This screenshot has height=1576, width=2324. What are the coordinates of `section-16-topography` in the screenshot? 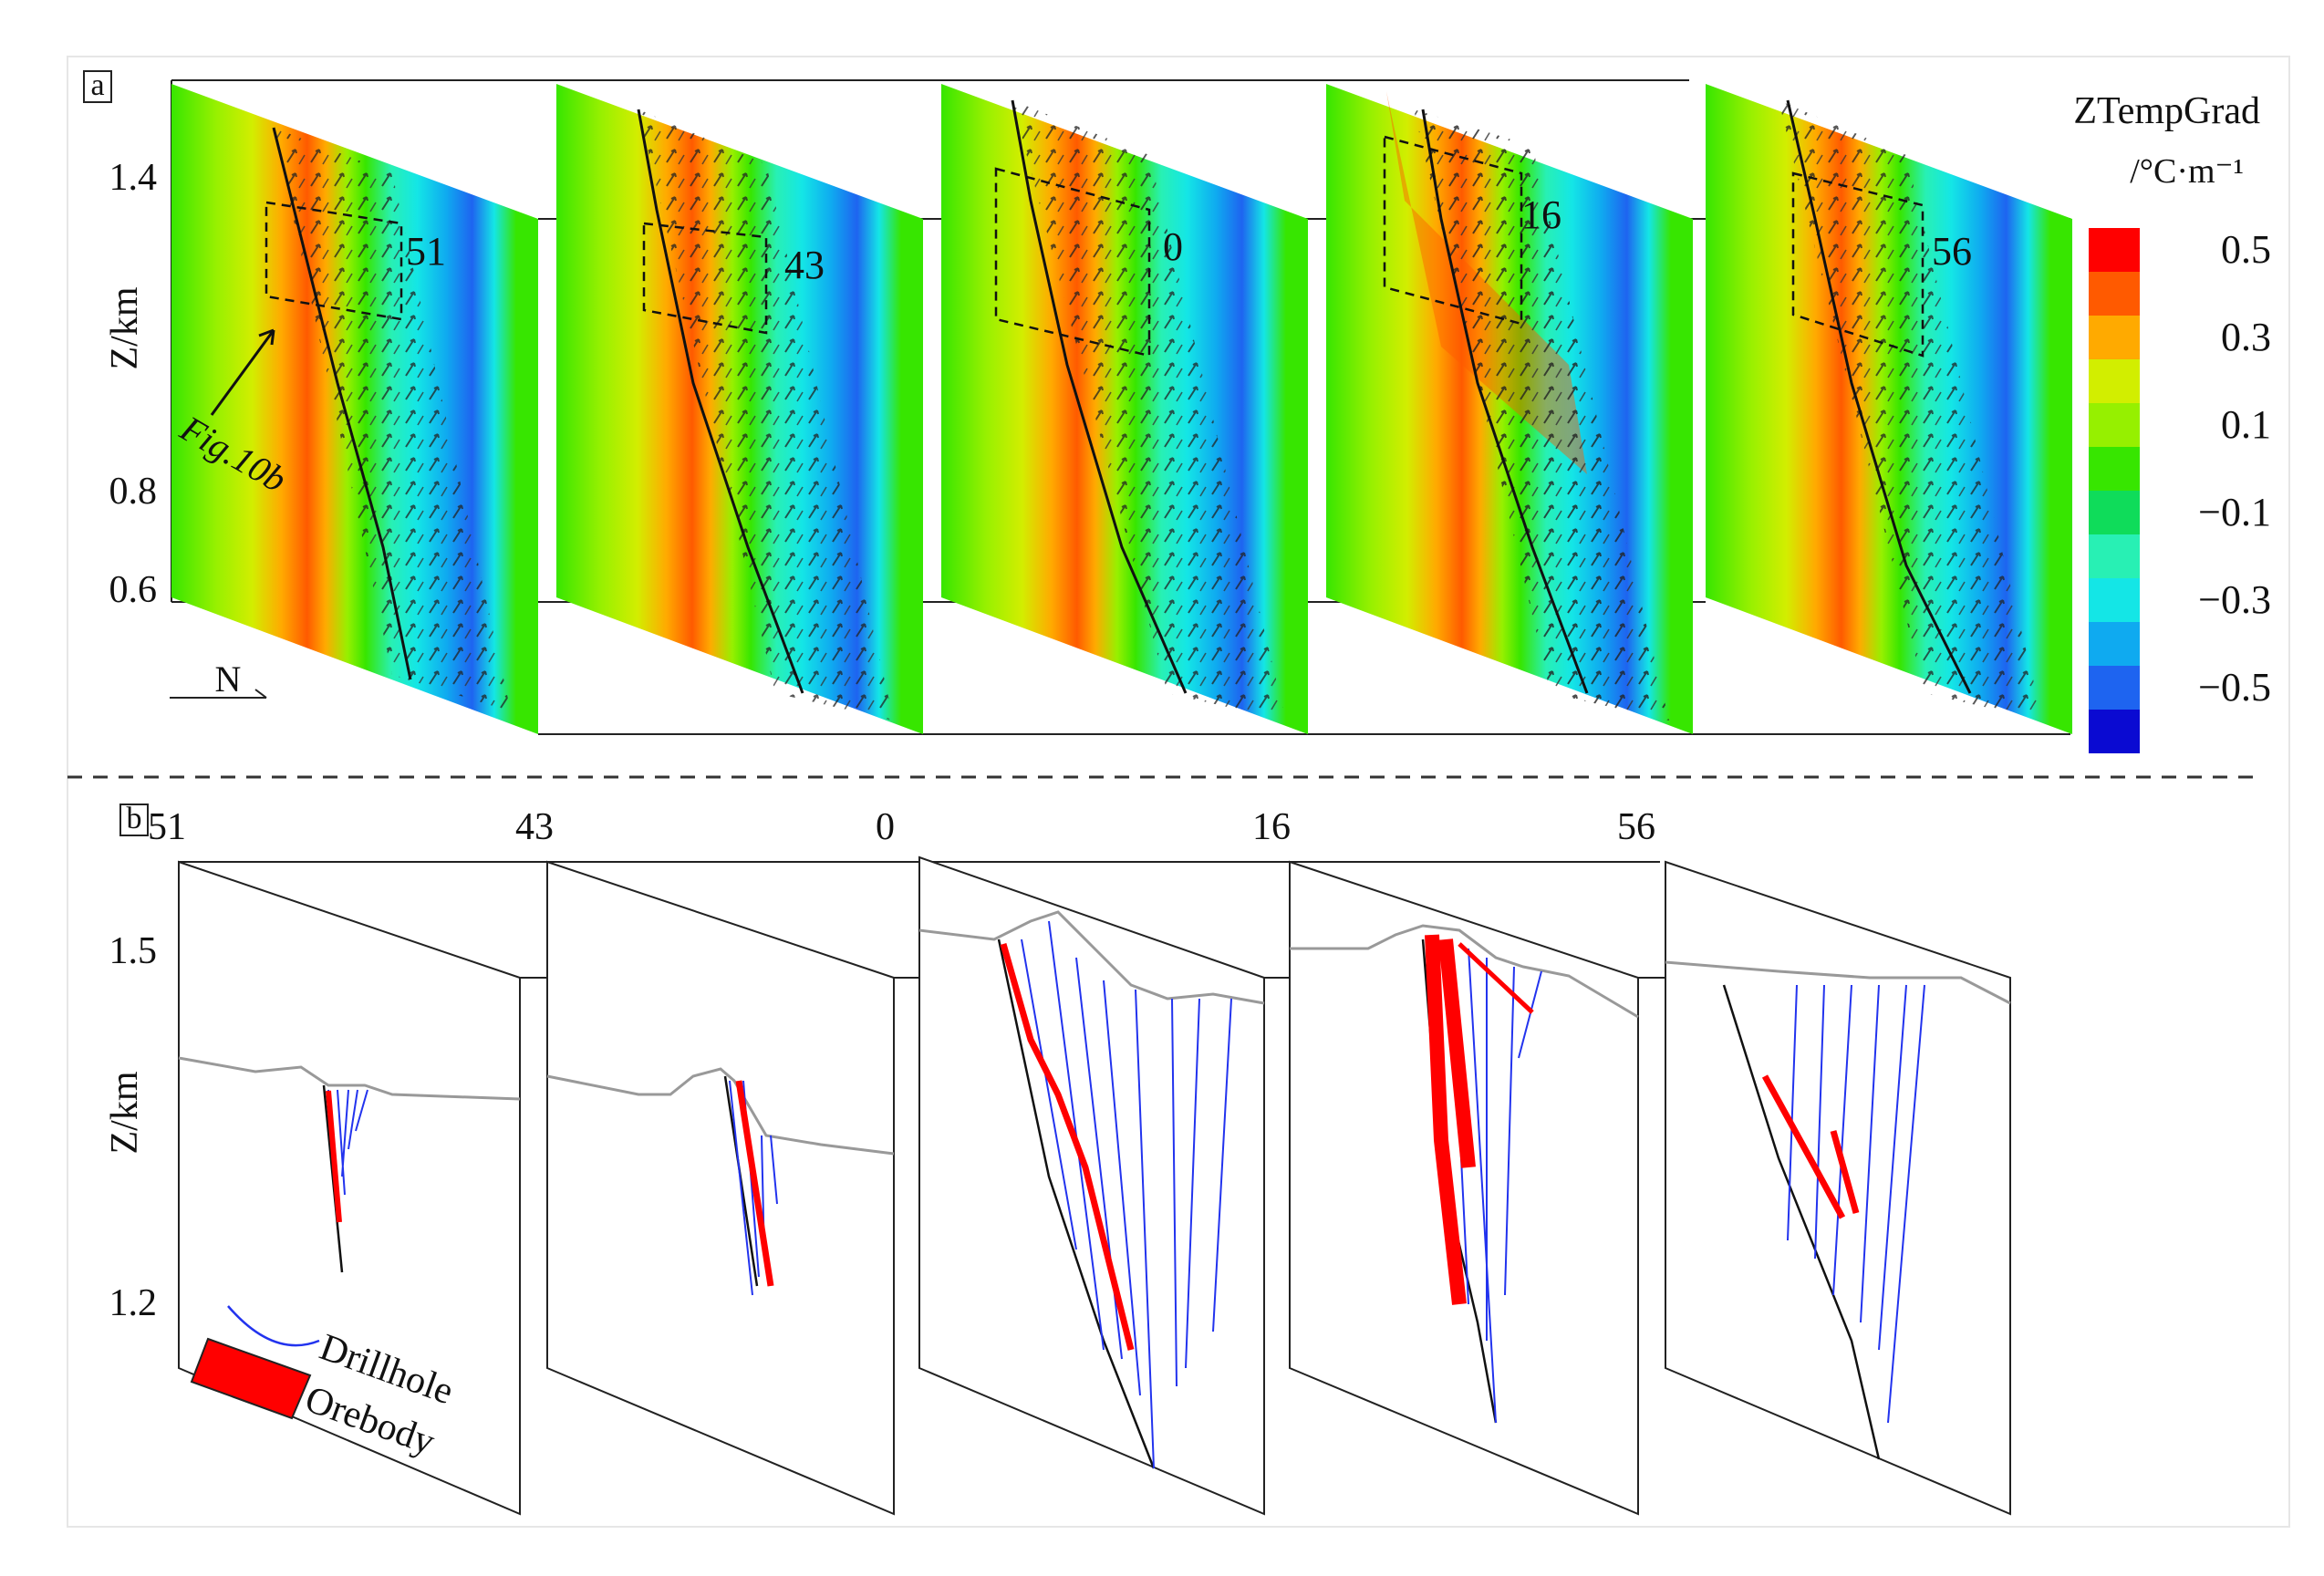 It's located at (1464, 971).